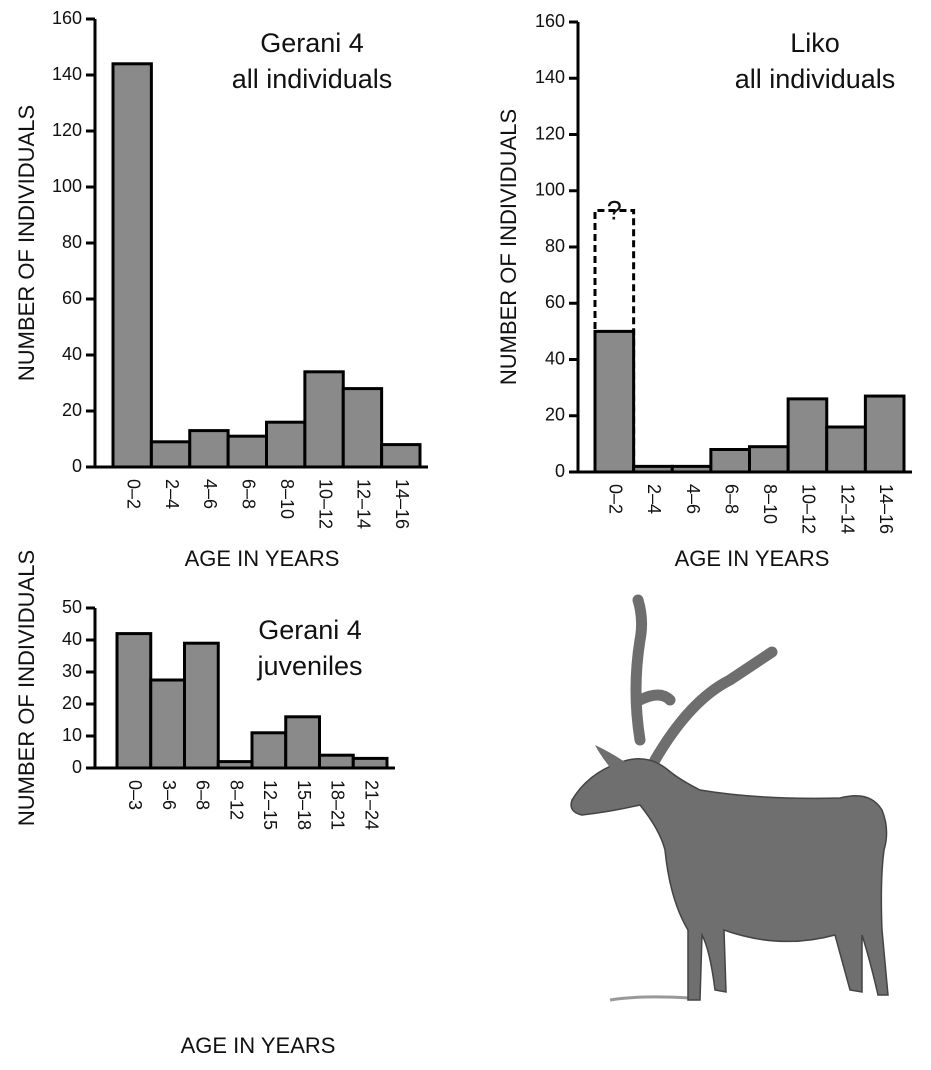 This screenshot has width=931, height=1070. Describe the element at coordinates (815, 43) in the screenshot. I see `chart-title: Liko` at that location.